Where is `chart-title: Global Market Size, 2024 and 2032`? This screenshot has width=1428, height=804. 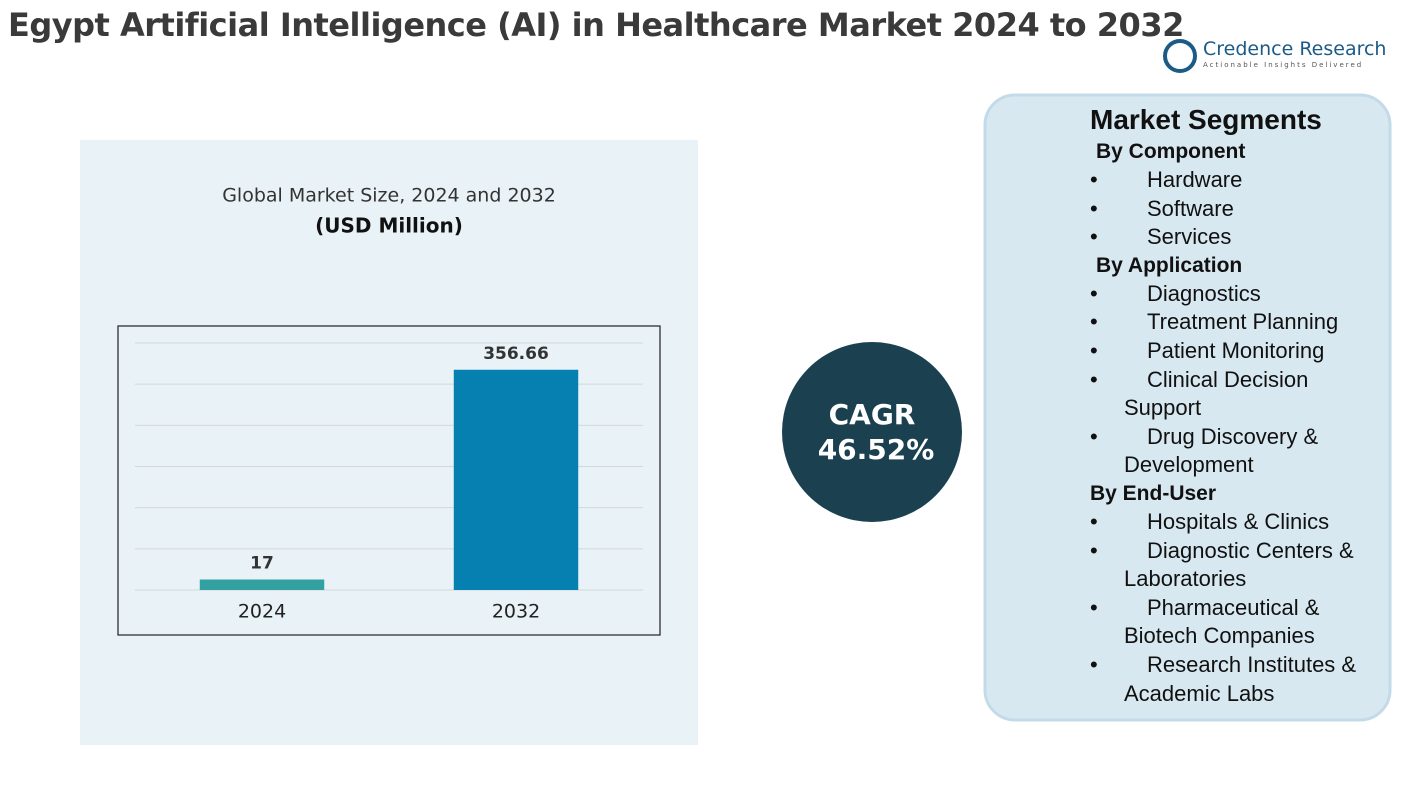 chart-title: Global Market Size, 2024 and 2032 is located at coordinates (389, 196).